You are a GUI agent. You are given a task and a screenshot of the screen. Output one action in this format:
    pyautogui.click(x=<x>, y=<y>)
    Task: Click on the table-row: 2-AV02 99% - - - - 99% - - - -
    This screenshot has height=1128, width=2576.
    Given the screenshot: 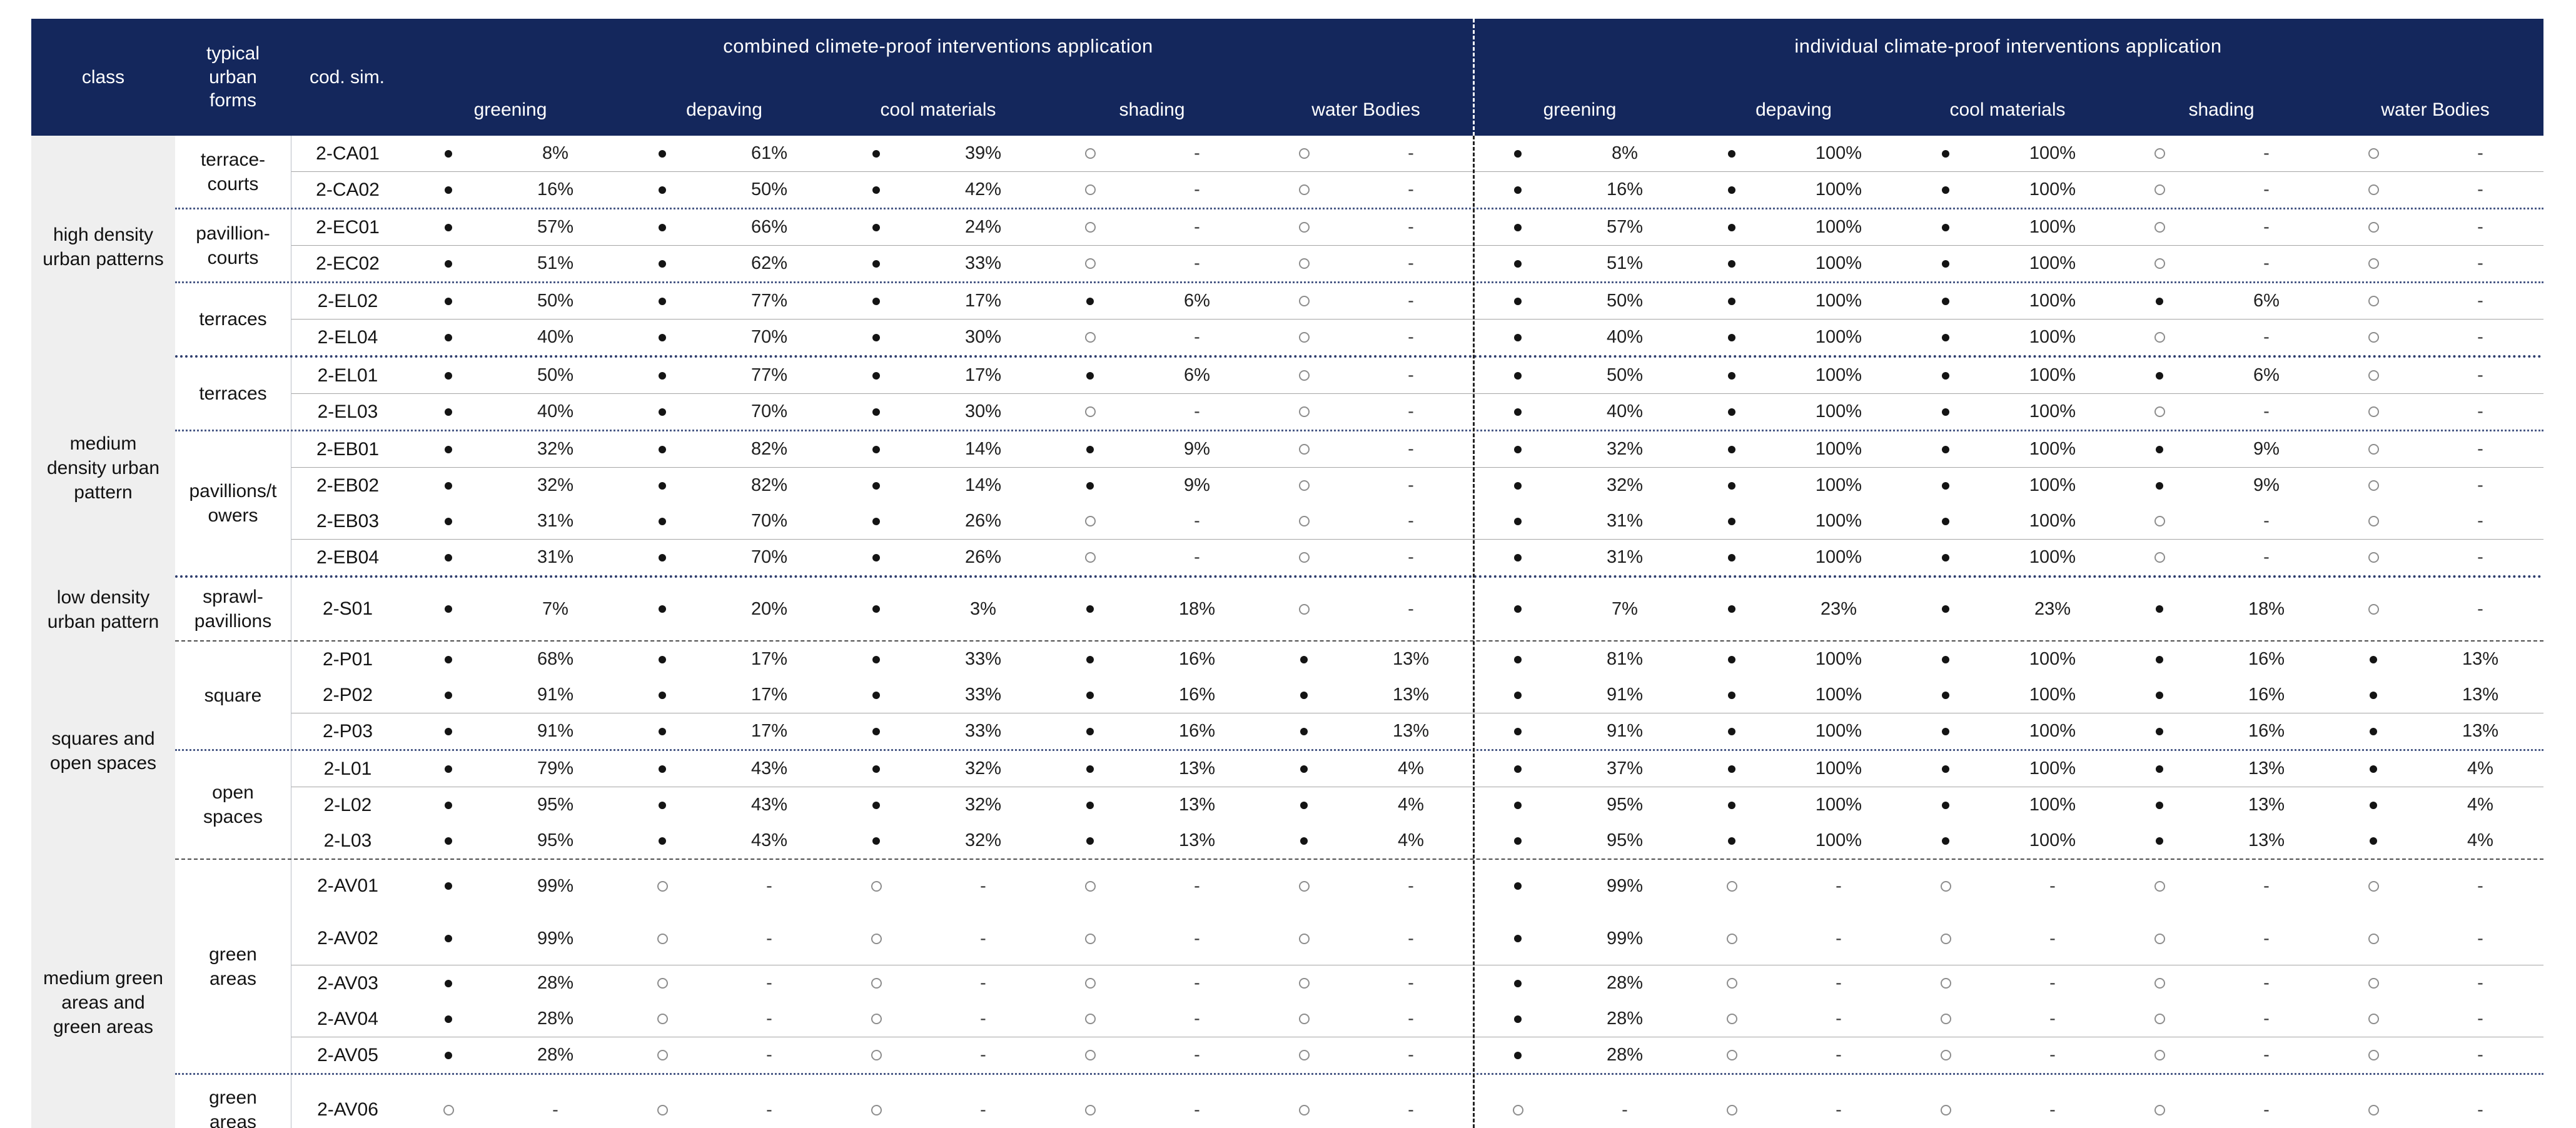 What is the action you would take?
    pyautogui.click(x=1417, y=938)
    